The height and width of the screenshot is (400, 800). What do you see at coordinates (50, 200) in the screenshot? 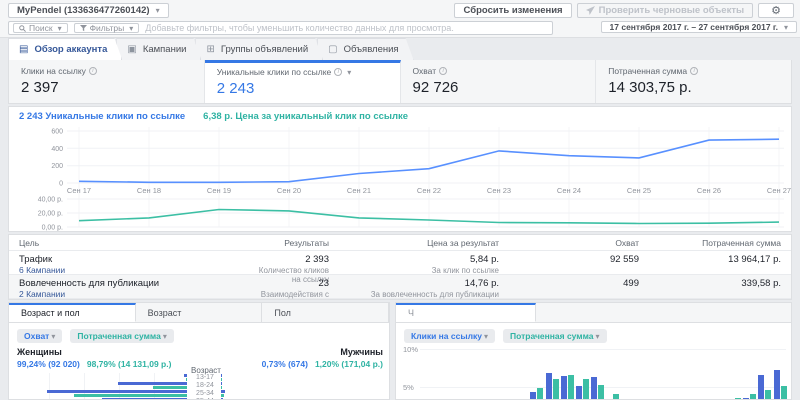
I see `y-tick-label: 40,00 р.` at bounding box center [50, 200].